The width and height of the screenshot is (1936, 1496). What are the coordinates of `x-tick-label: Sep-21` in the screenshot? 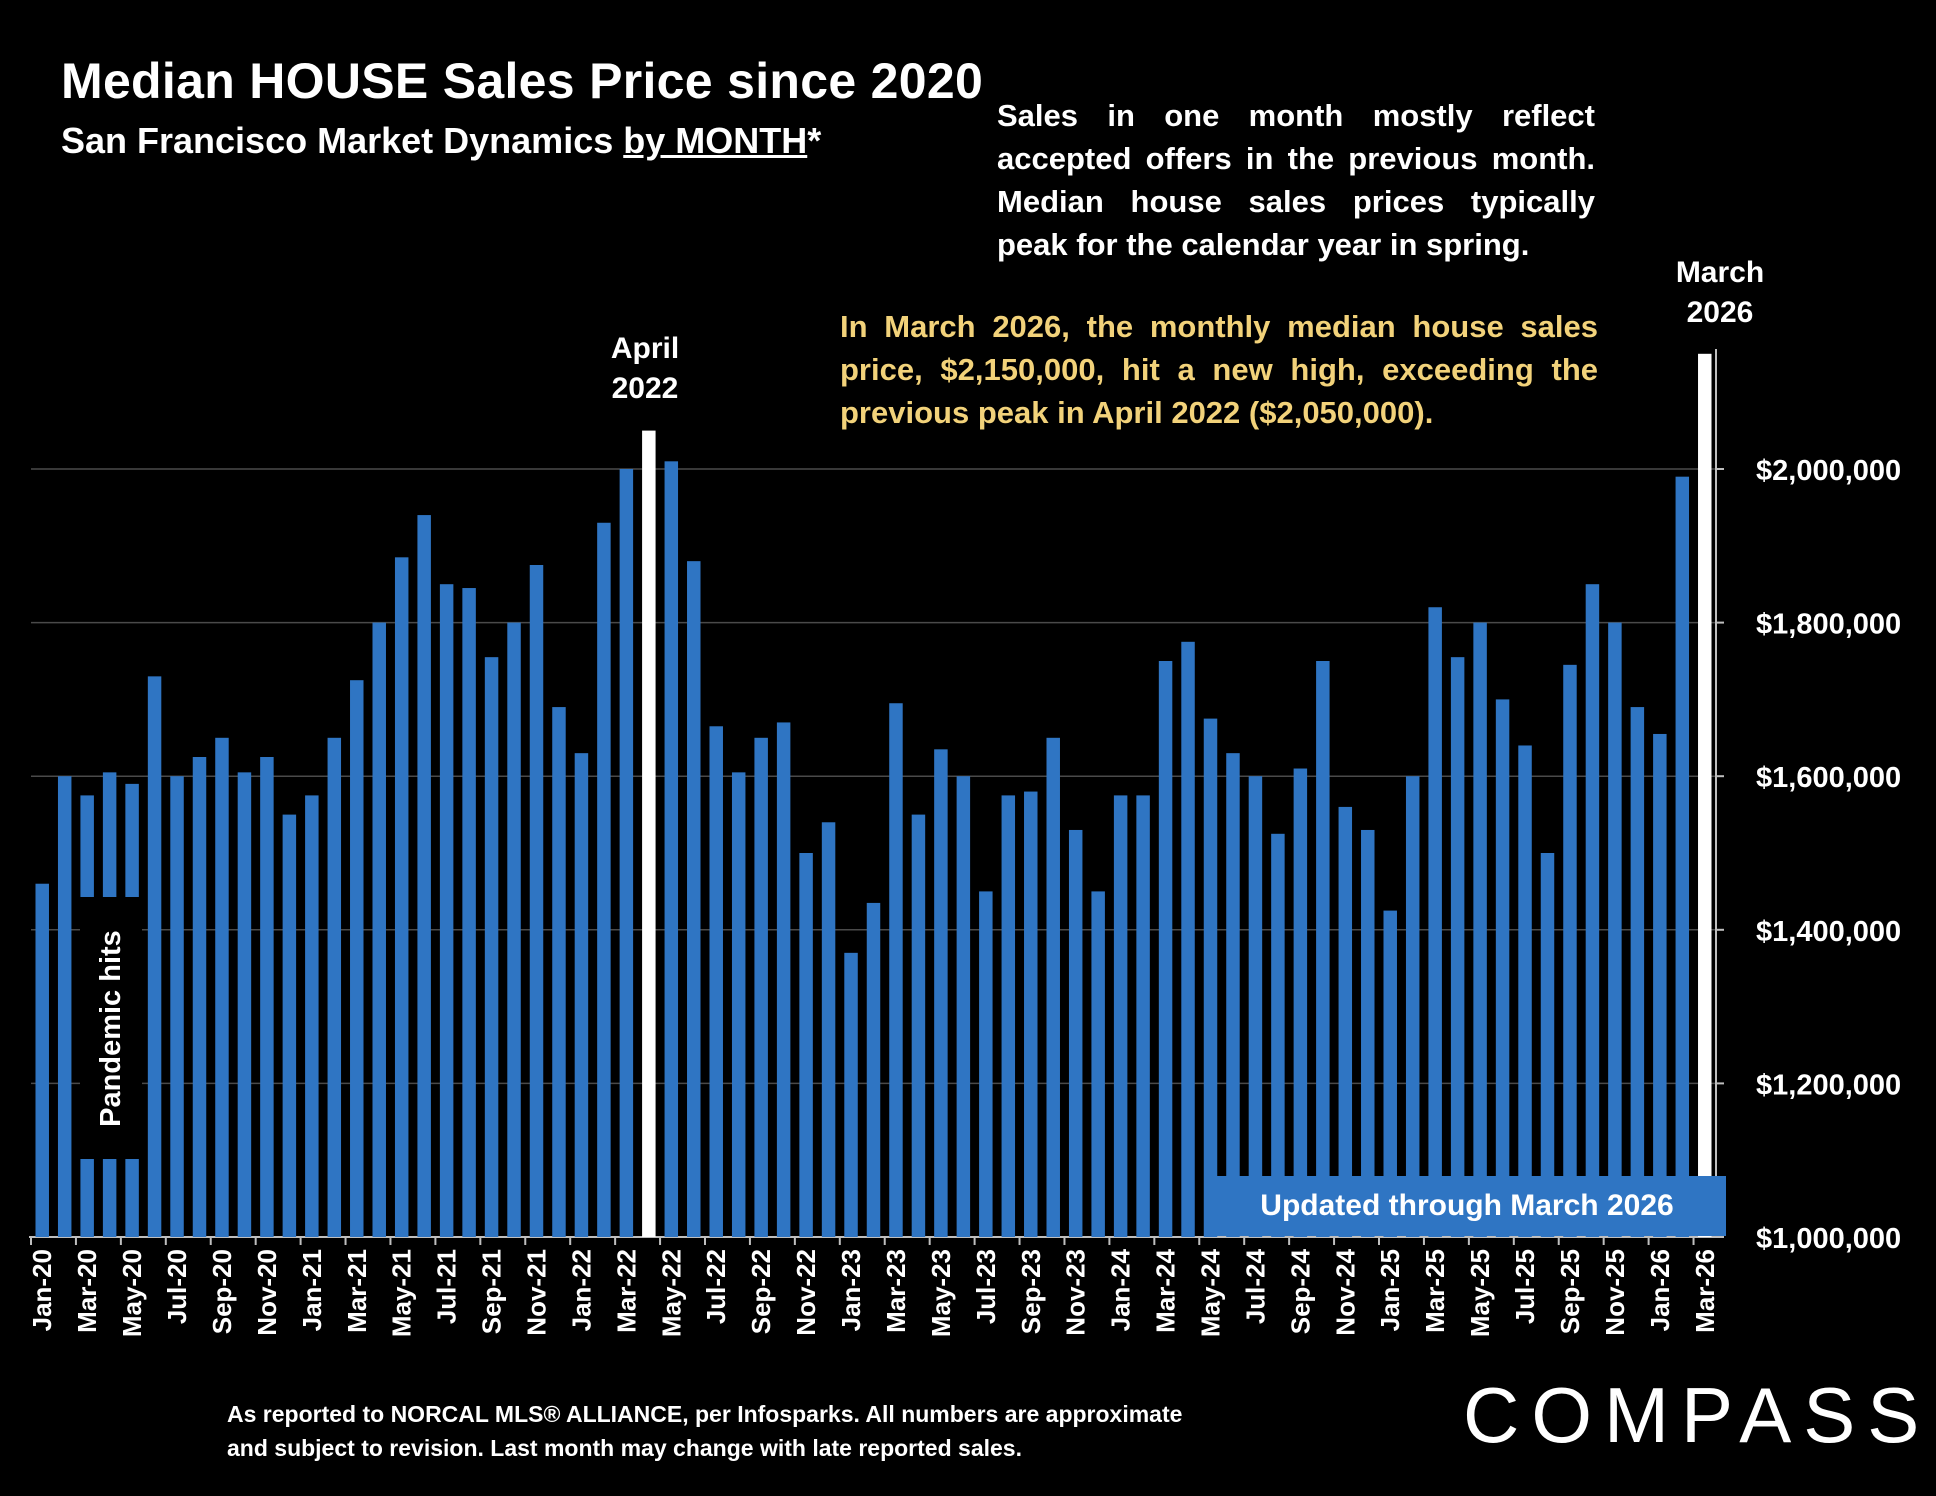 It's located at (492, 1291).